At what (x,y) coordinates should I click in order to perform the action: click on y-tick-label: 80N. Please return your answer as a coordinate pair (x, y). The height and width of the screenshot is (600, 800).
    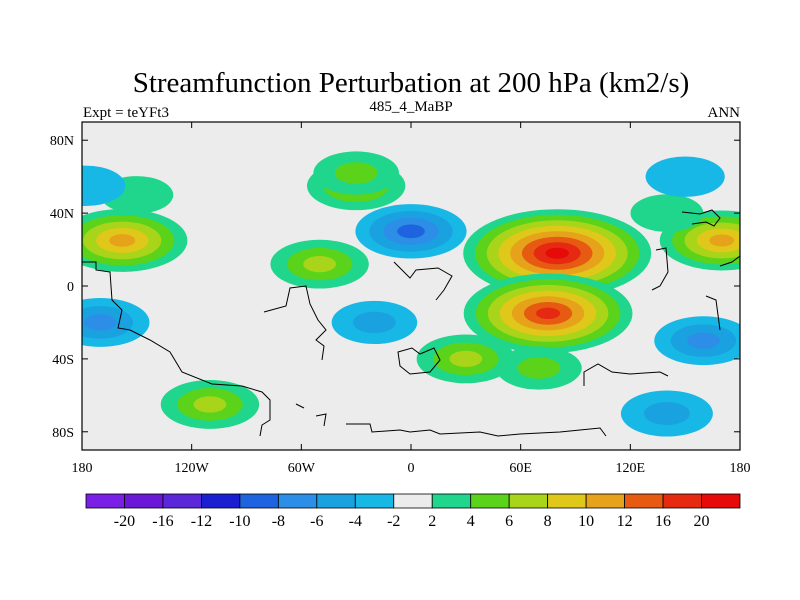
    Looking at the image, I should click on (62, 141).